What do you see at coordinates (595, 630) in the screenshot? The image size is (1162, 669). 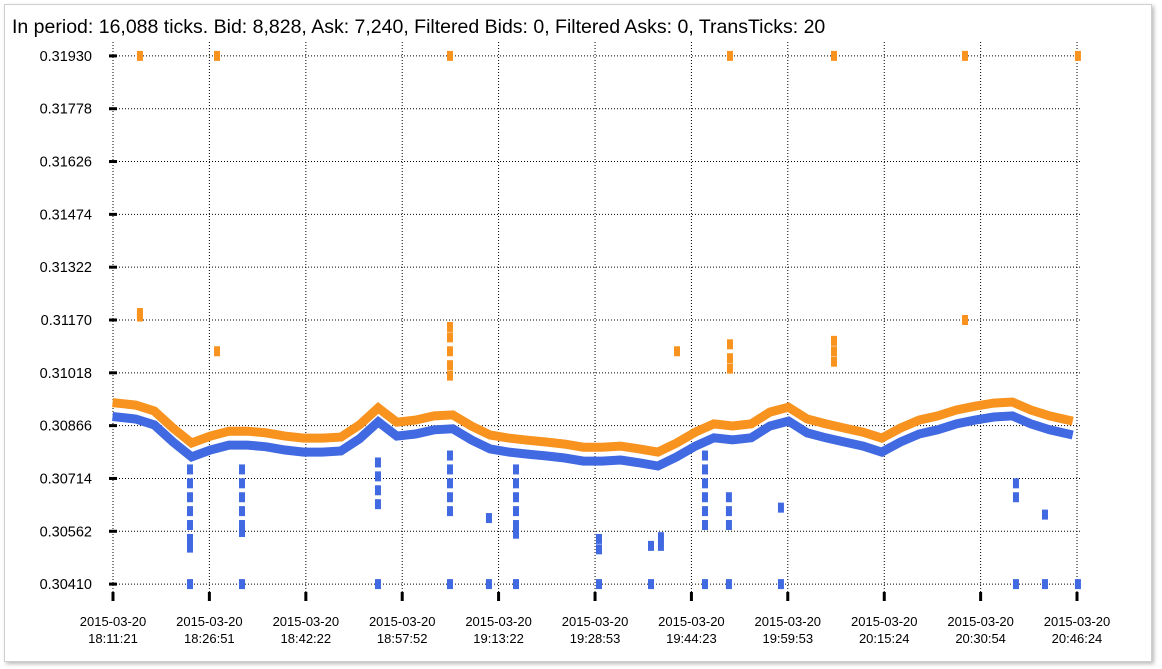 I see `x-tick-label: 2015-03-20 19:28:53` at bounding box center [595, 630].